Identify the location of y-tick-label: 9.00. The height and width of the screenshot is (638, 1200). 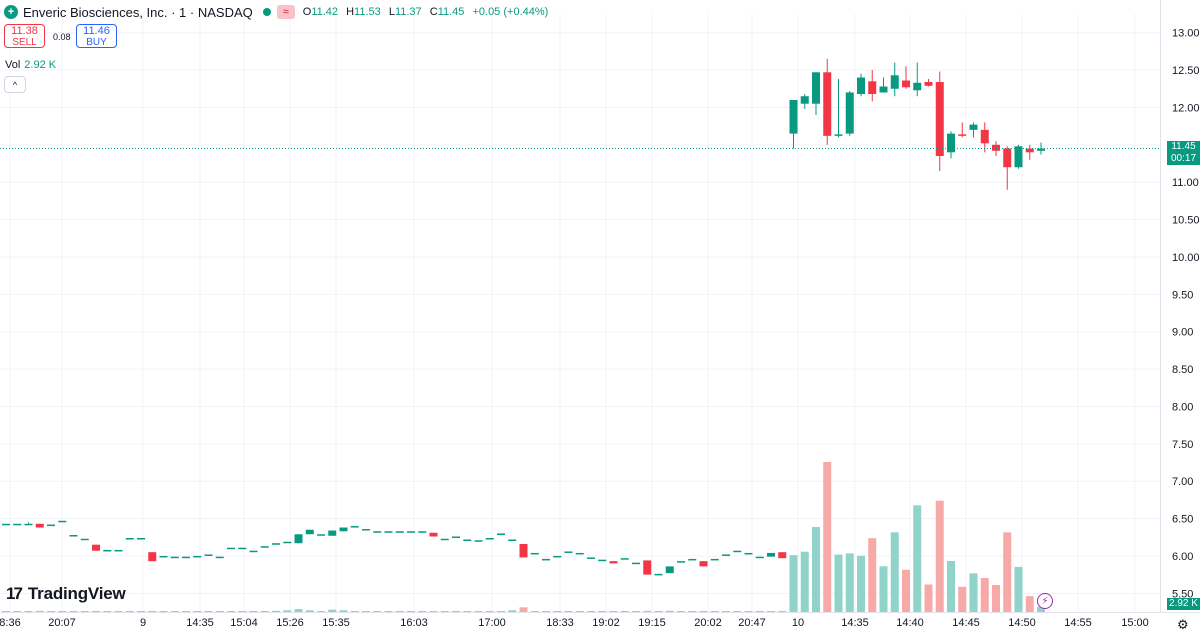
(1182, 333).